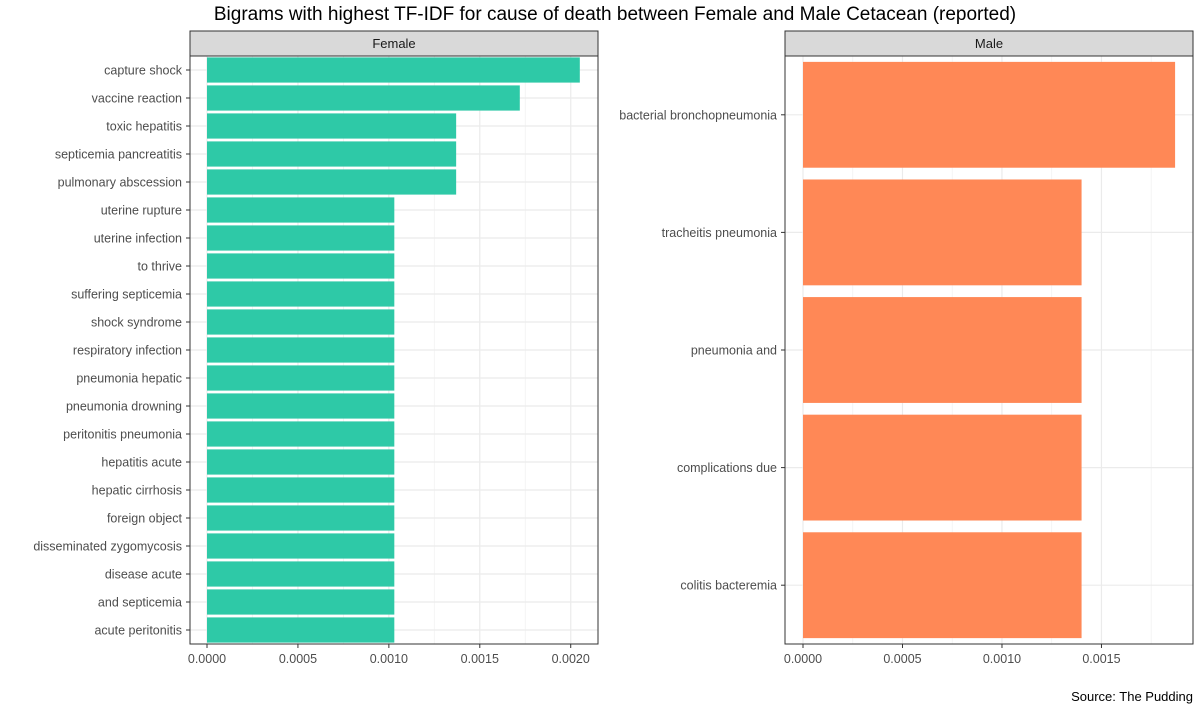  I want to click on category-label: colitis bacteremia, so click(728, 586).